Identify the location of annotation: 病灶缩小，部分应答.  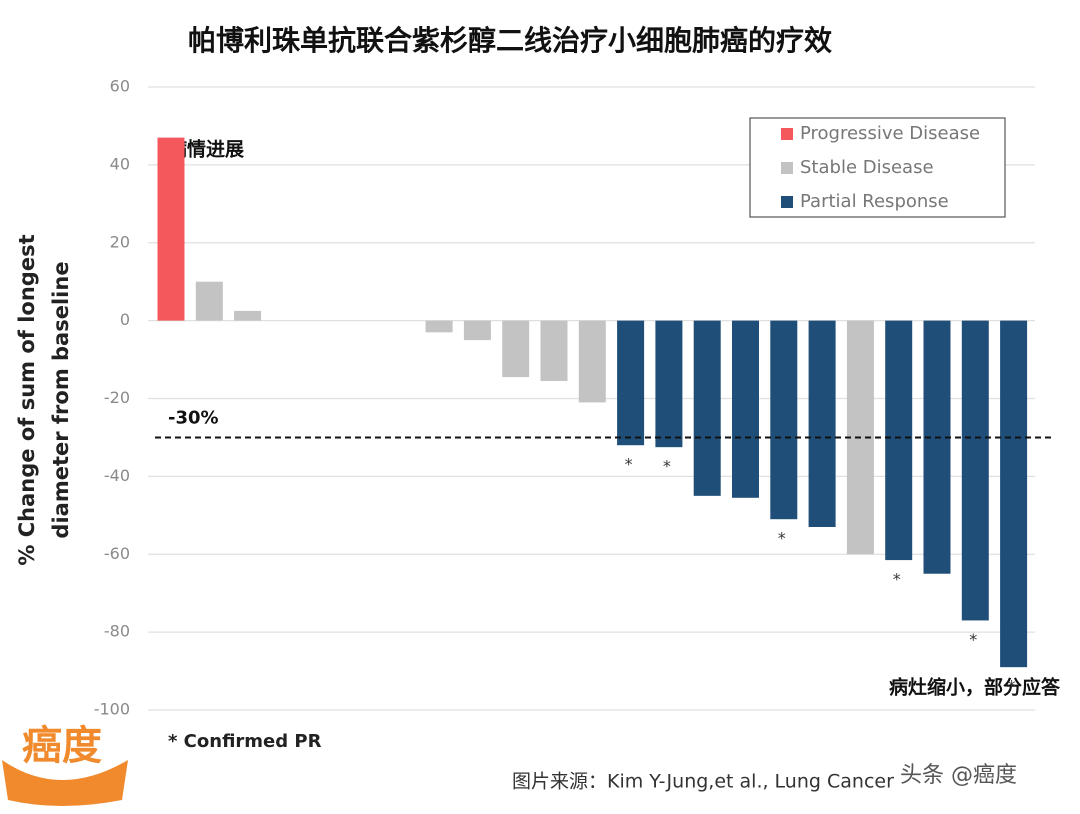
(975, 687).